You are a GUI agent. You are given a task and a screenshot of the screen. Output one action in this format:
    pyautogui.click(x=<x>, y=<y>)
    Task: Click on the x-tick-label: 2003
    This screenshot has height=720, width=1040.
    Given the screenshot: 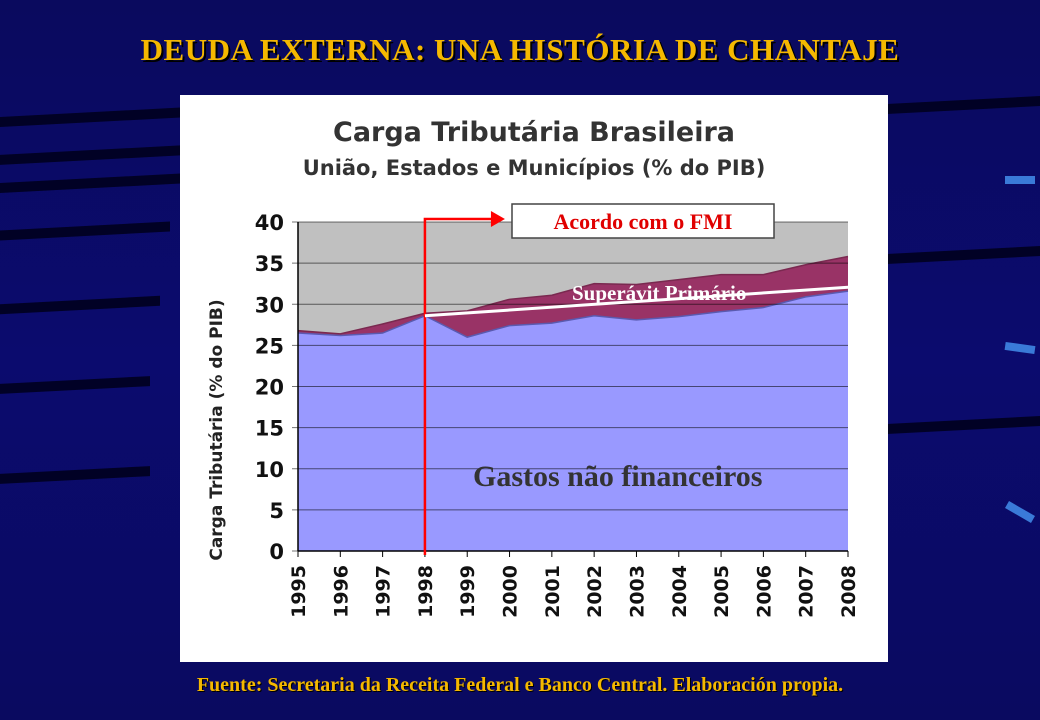 What is the action you would take?
    pyautogui.click(x=637, y=591)
    